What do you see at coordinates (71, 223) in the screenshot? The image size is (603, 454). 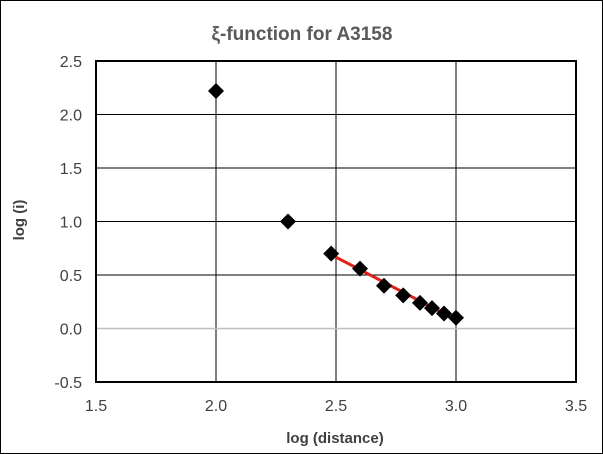 I see `y-tick-label: 1.0` at bounding box center [71, 223].